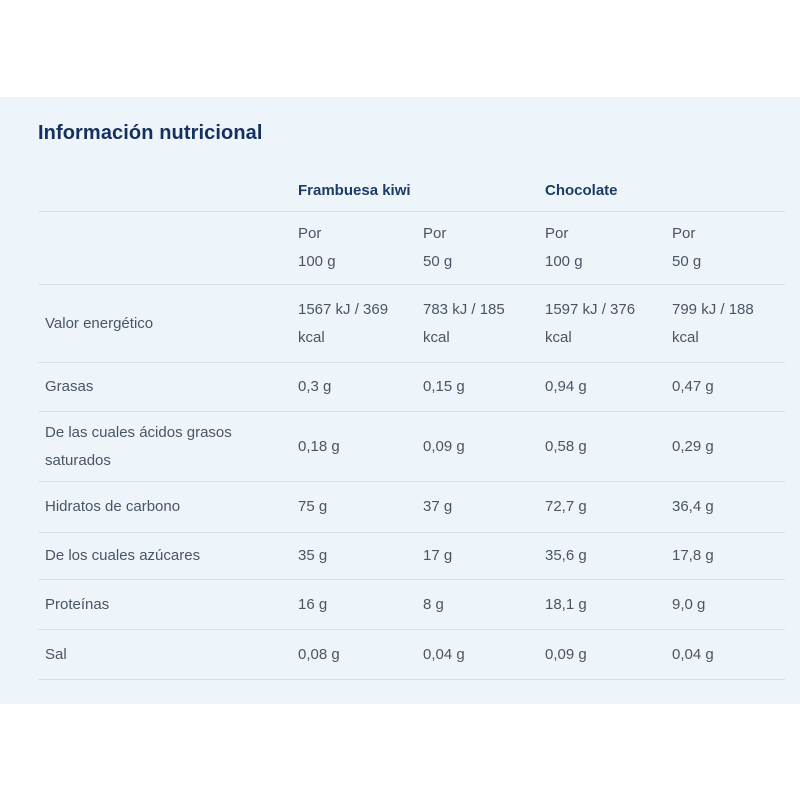 This screenshot has height=800, width=800. I want to click on row-value: 37 g, so click(438, 506).